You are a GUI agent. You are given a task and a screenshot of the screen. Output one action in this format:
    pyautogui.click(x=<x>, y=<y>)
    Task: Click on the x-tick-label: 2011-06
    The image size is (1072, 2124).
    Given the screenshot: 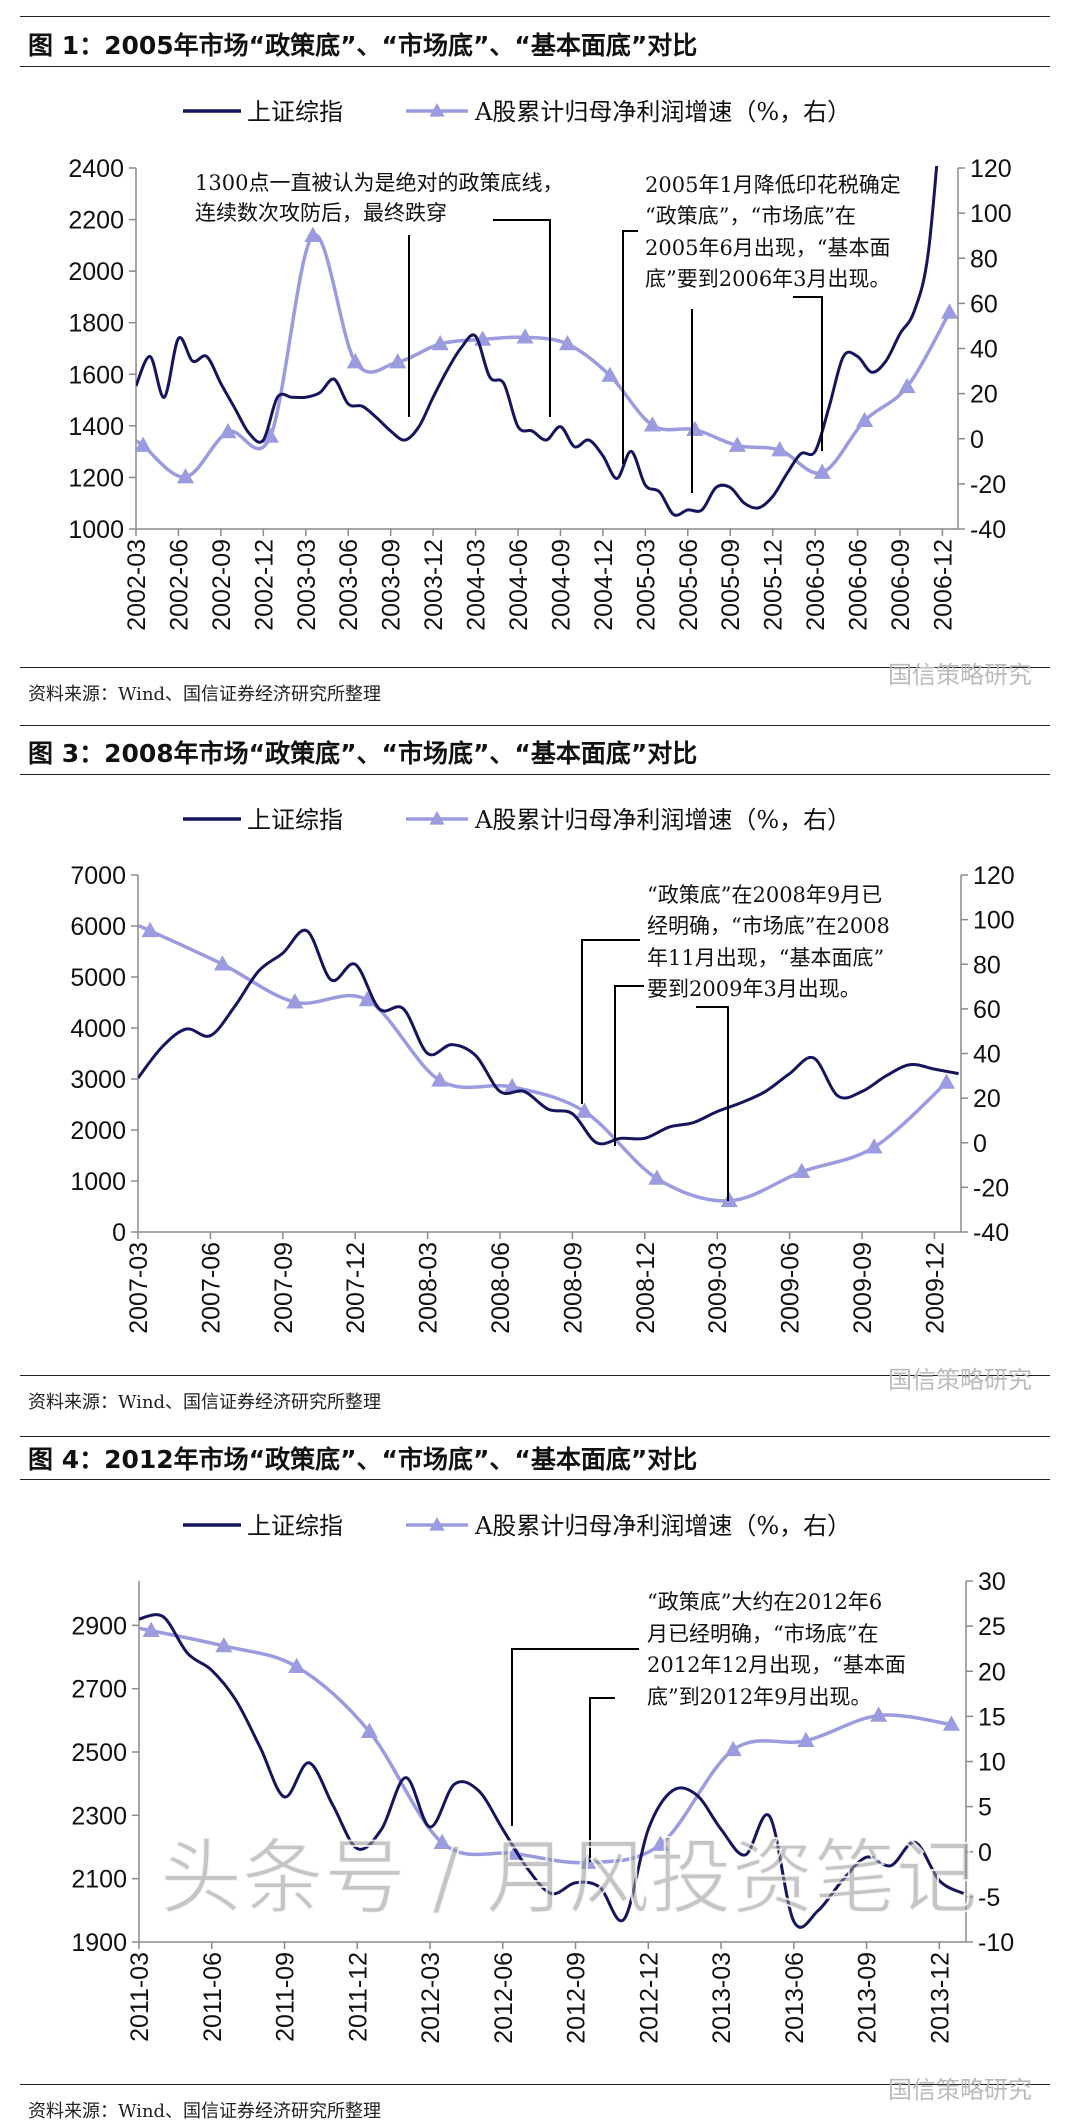 What is the action you would take?
    pyautogui.click(x=213, y=1997)
    